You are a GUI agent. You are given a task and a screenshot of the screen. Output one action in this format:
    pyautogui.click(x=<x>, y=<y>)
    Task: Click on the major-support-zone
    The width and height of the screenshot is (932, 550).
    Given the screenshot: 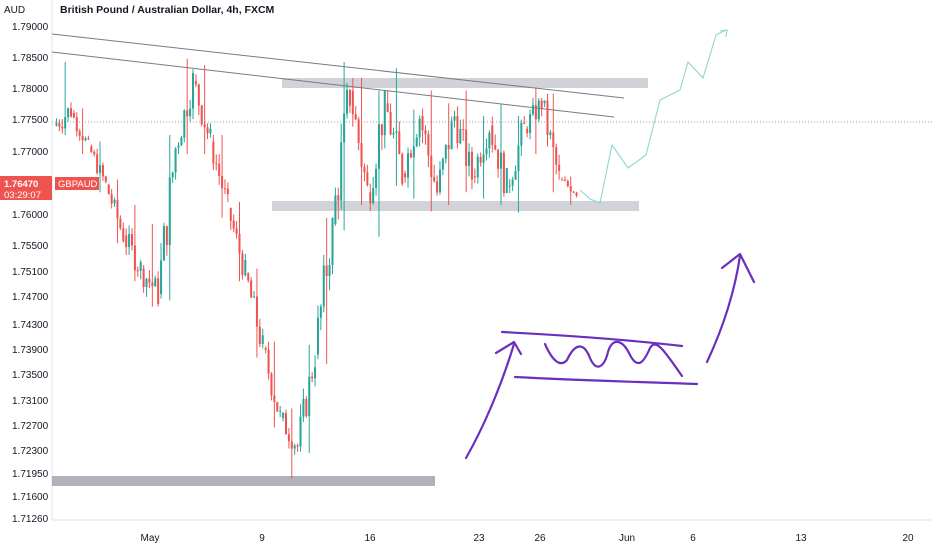 What is the action you would take?
    pyautogui.click(x=243, y=481)
    